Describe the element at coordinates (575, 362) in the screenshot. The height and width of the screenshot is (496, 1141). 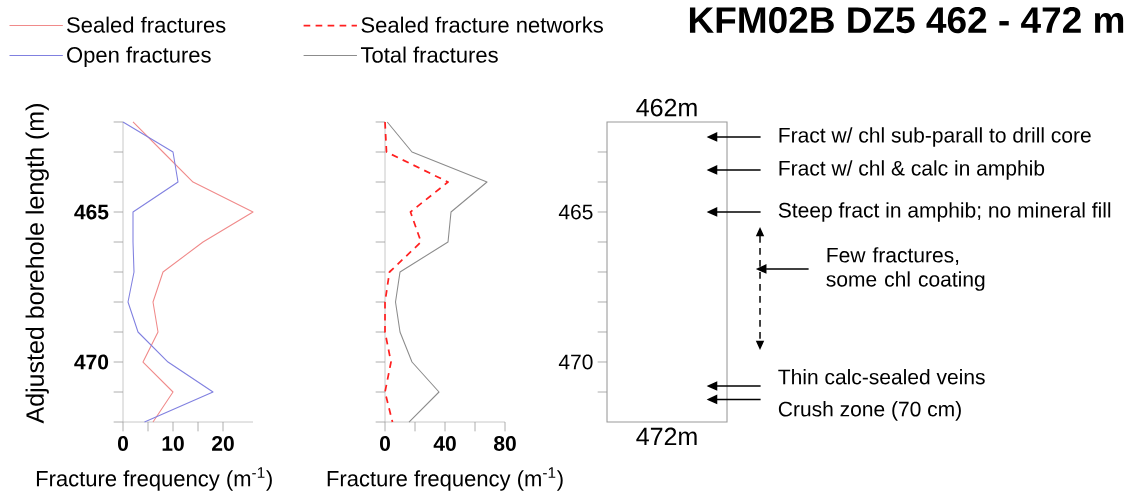
I see `text: 470` at that location.